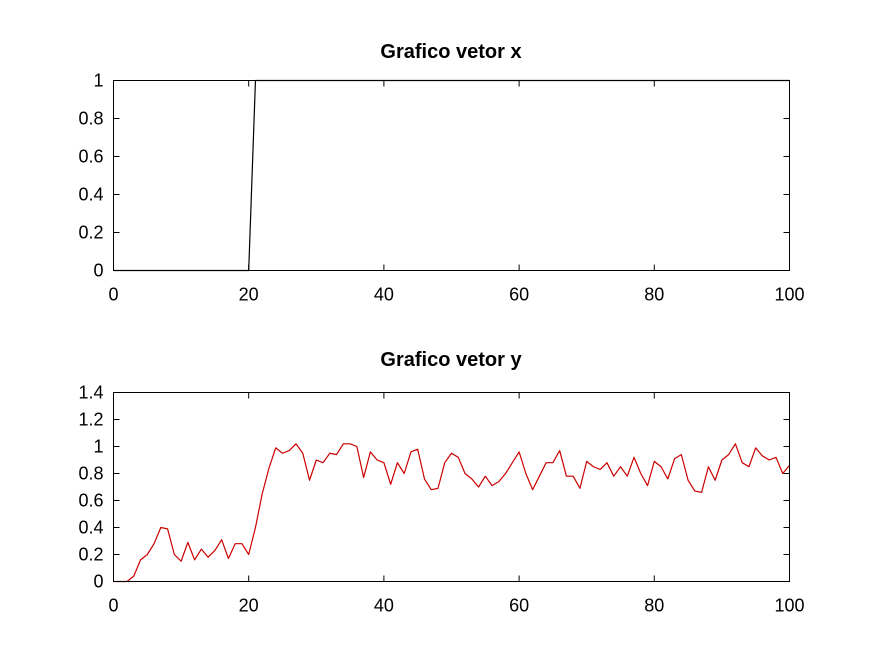  What do you see at coordinates (90, 393) in the screenshot?
I see `y-tick-label: 1.4` at bounding box center [90, 393].